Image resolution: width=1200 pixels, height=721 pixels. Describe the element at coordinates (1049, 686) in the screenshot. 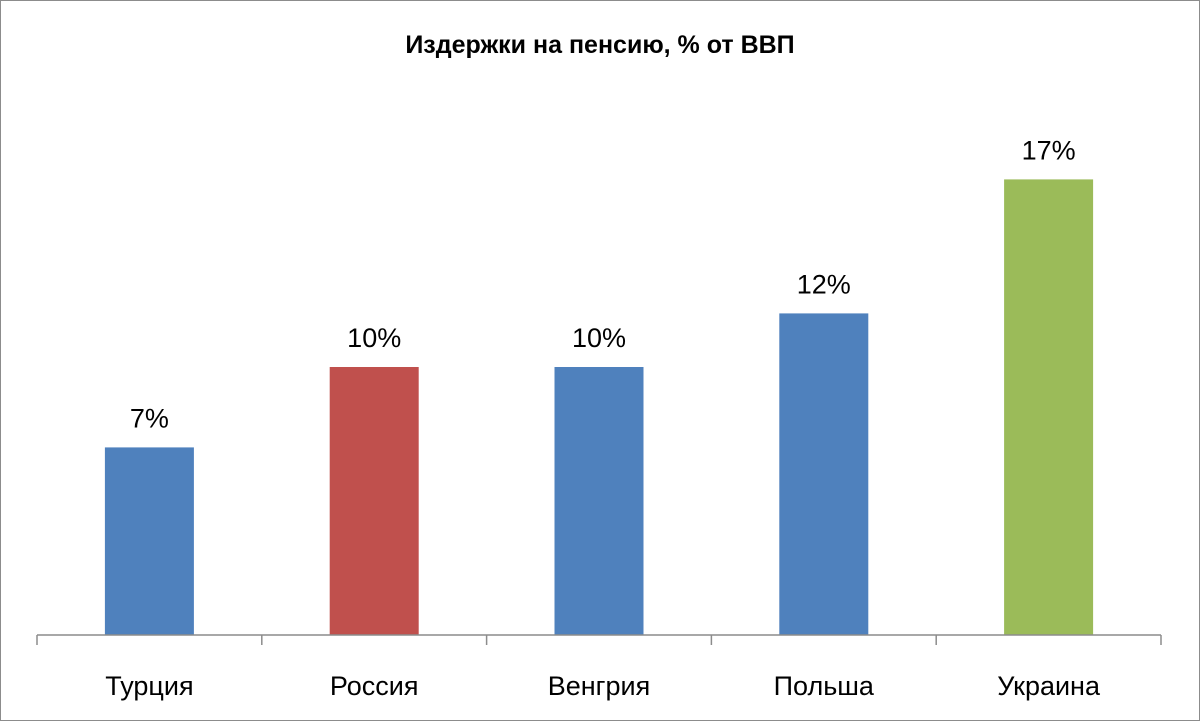

I see `x-tick-label-4: Украина` at that location.